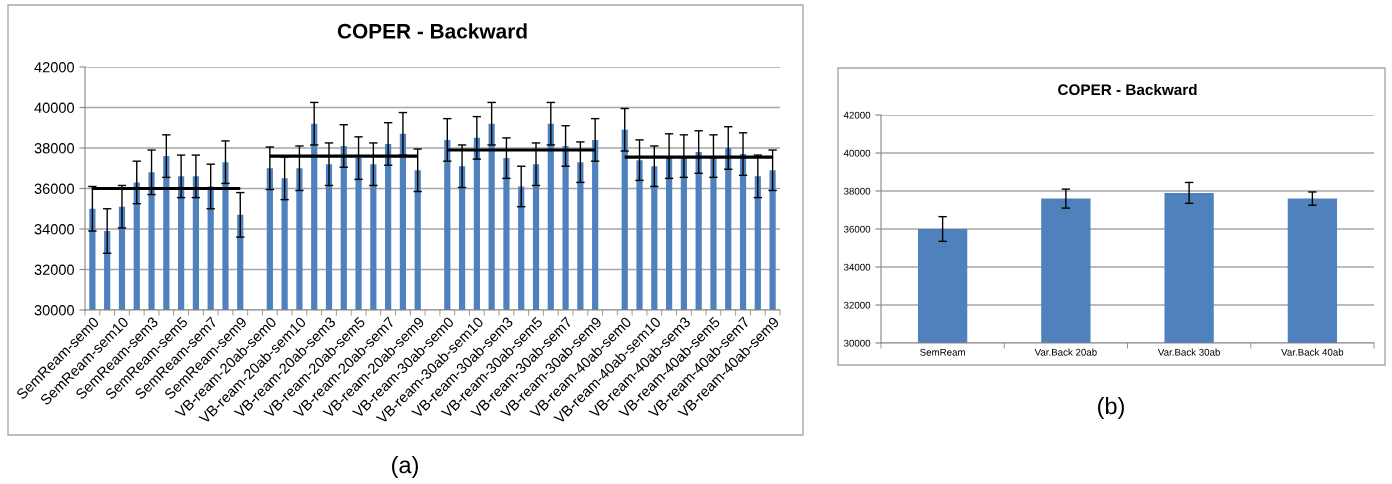 This screenshot has width=1392, height=484. Describe the element at coordinates (1312, 352) in the screenshot. I see `x-tick-label: Var.Back 40ab` at that location.